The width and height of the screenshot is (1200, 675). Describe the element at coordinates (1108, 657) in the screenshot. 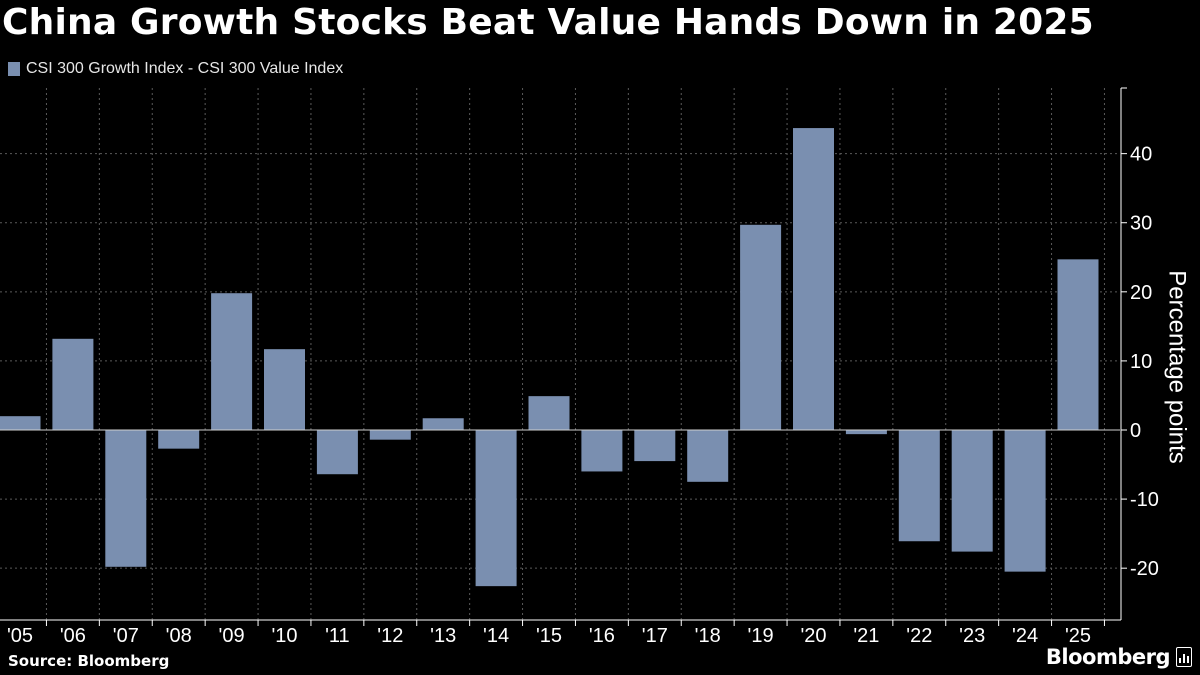

I see `brand-name: Bloomberg` at that location.